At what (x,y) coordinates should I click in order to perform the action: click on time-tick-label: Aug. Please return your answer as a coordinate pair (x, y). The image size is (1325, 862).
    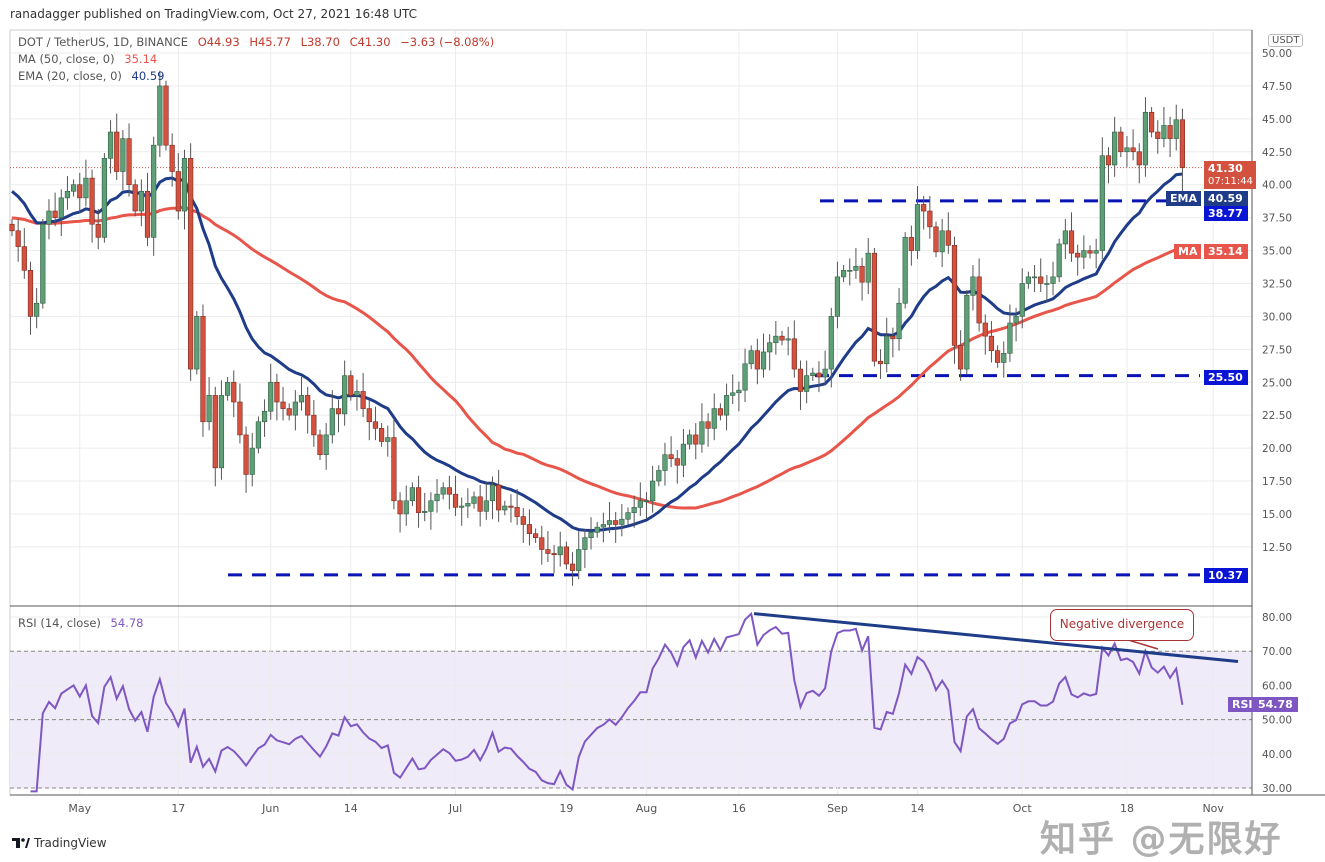
    Looking at the image, I should click on (646, 808).